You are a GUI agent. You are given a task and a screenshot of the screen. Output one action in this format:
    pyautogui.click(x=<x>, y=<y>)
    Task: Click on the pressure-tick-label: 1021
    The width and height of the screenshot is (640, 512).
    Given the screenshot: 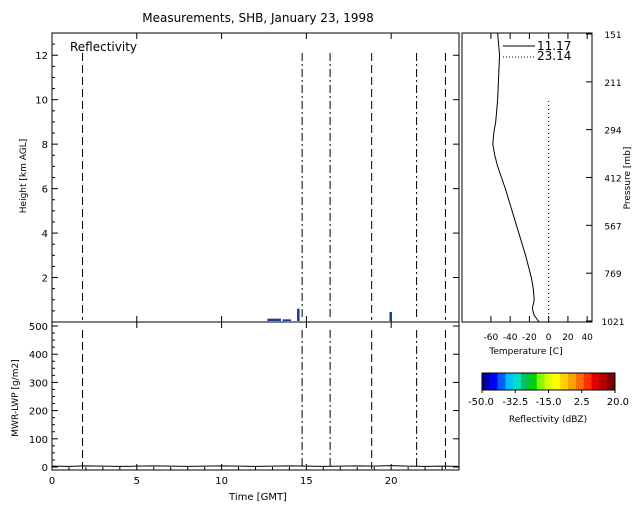 What is the action you would take?
    pyautogui.click(x=613, y=323)
    